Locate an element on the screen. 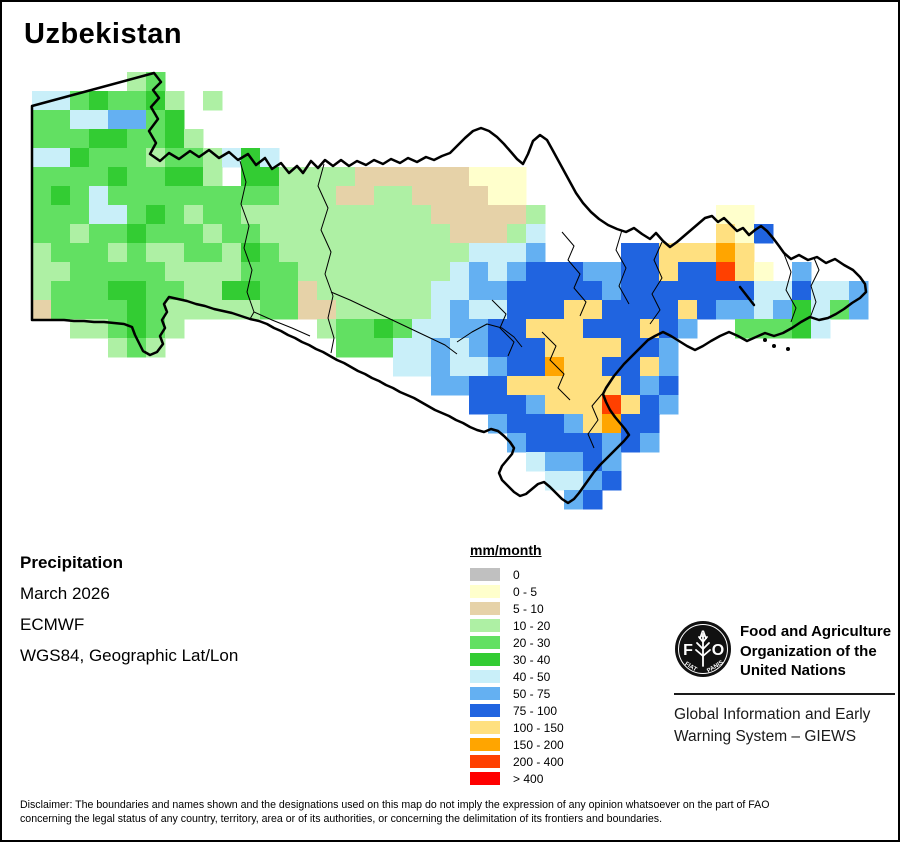 Image resolution: width=900 pixels, height=842 pixels. info-source: ECMWF is located at coordinates (52, 624).